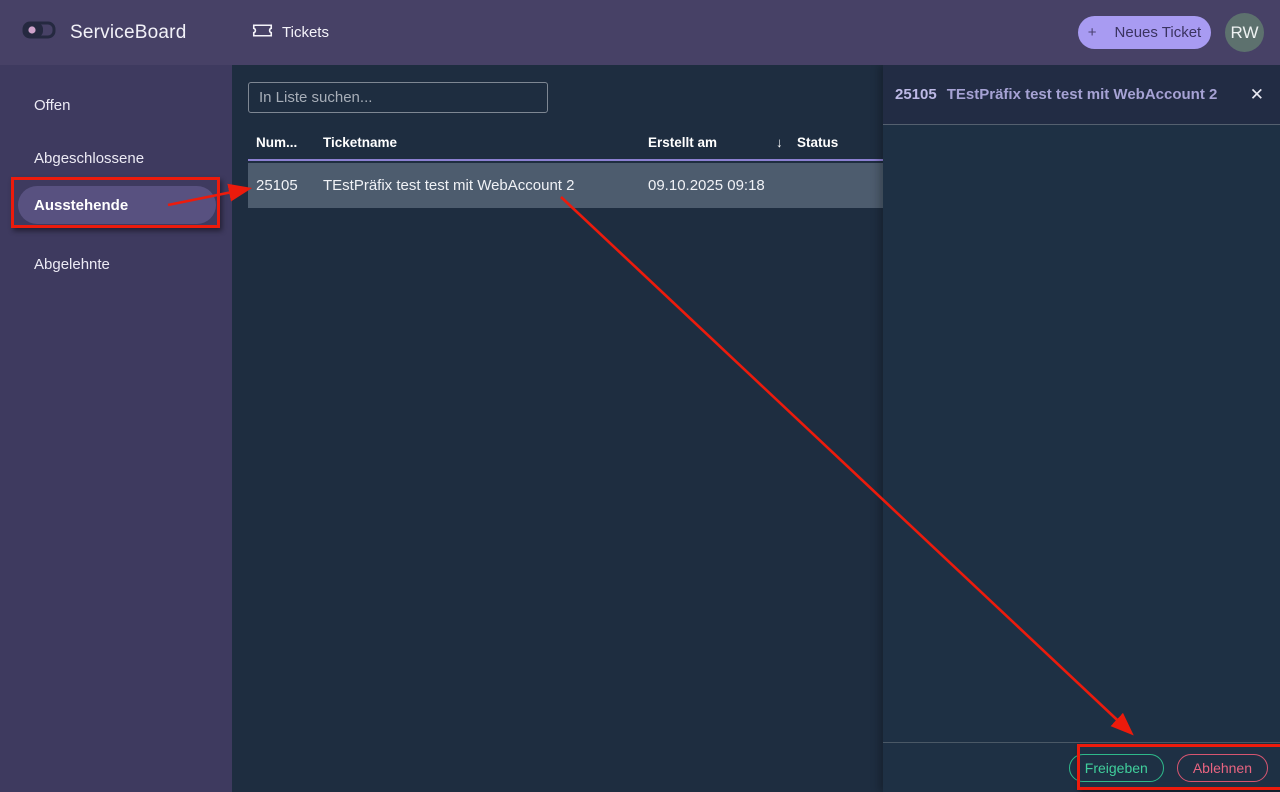 The height and width of the screenshot is (792, 1280). What do you see at coordinates (683, 142) in the screenshot?
I see `column-created: Erstellt am` at bounding box center [683, 142].